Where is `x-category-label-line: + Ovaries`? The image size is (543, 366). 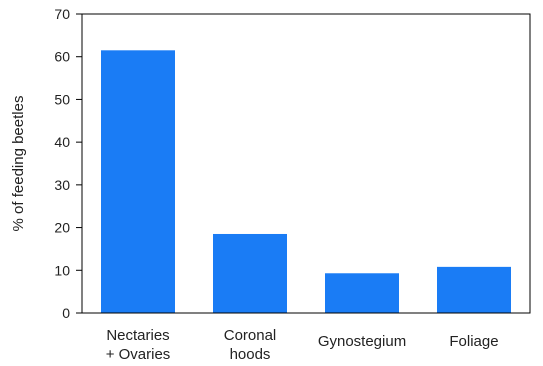 x-category-label-line: + Ovaries is located at coordinates (138, 354).